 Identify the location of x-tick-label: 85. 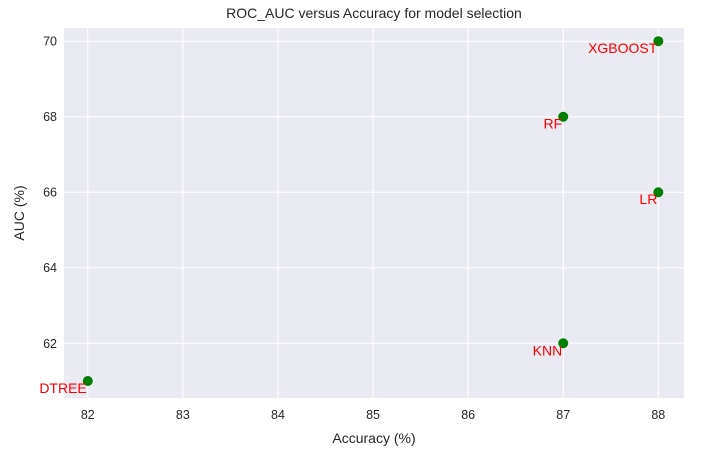
(373, 415).